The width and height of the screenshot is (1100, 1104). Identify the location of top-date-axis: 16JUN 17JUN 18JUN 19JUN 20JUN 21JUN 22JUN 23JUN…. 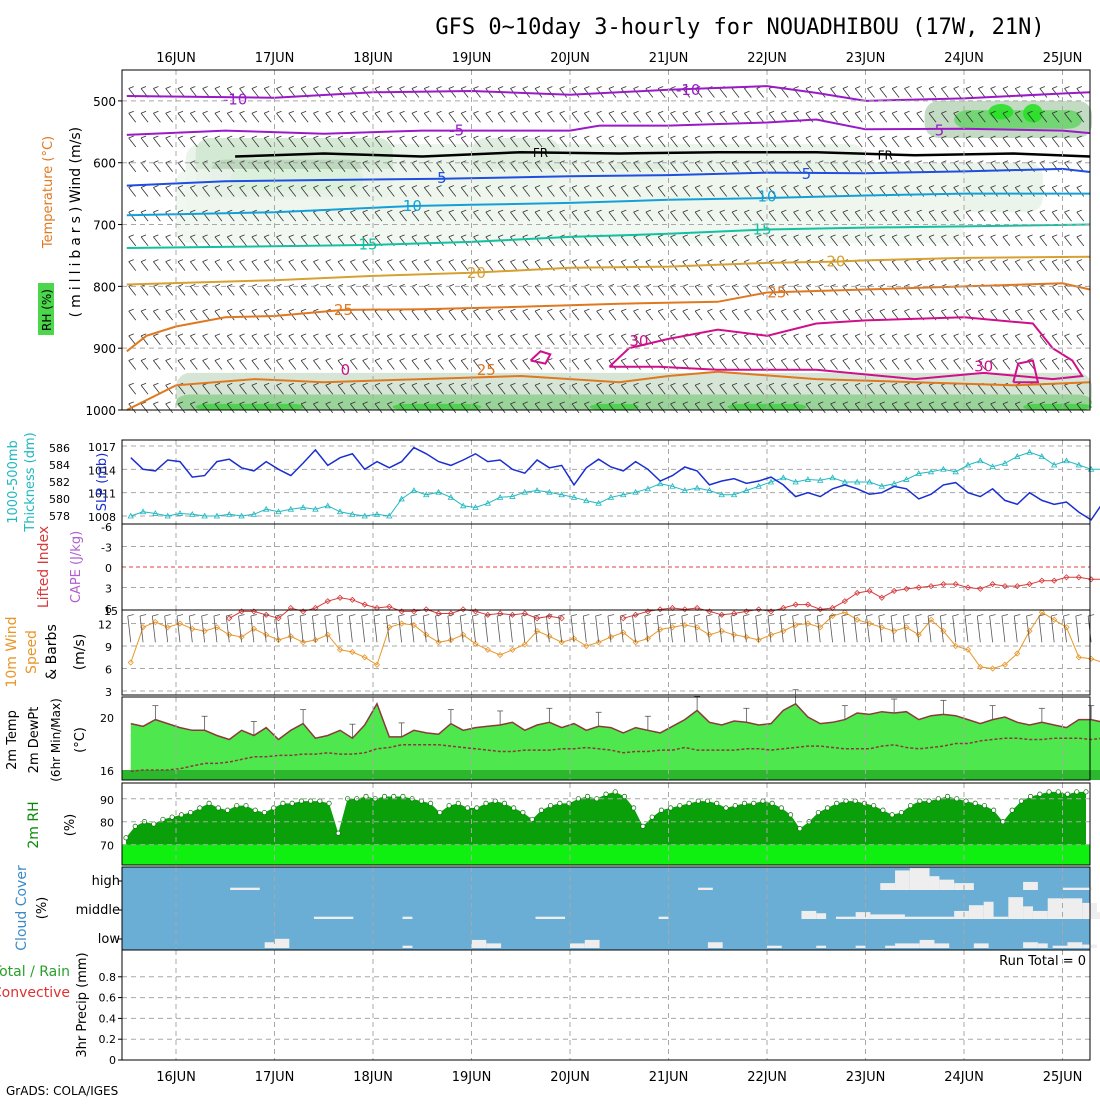
(619, 58).